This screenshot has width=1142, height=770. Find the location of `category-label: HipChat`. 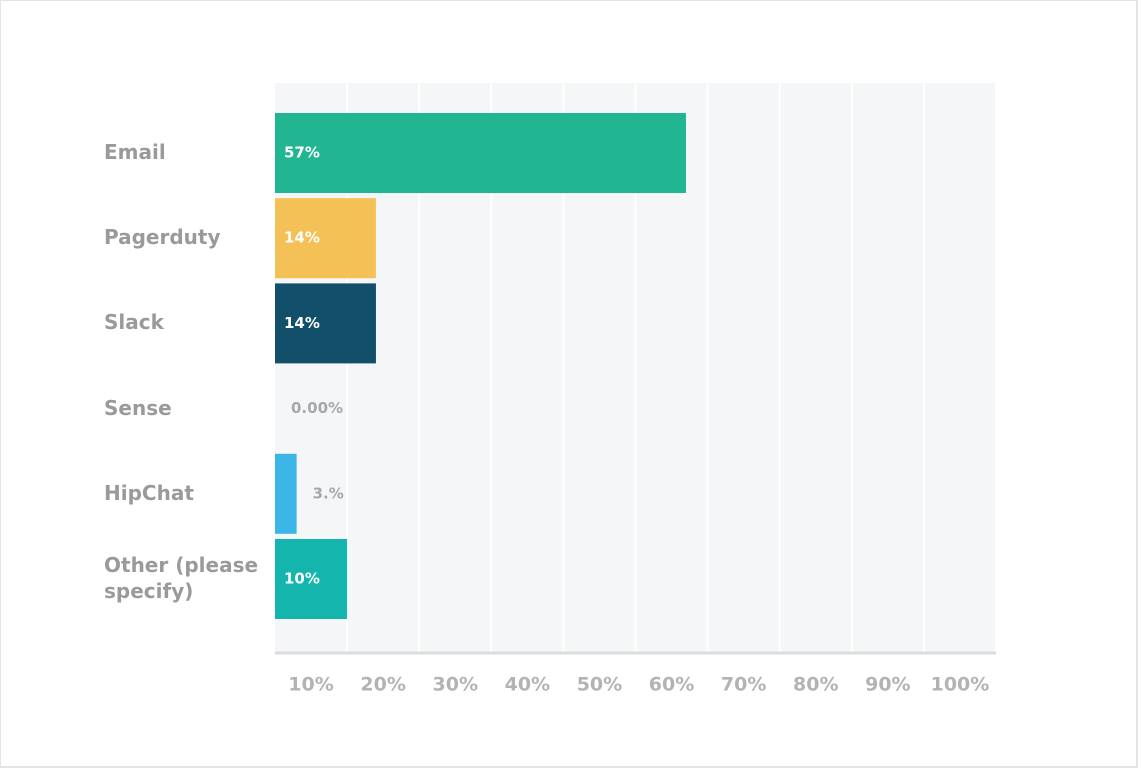

category-label: HipChat is located at coordinates (149, 492).